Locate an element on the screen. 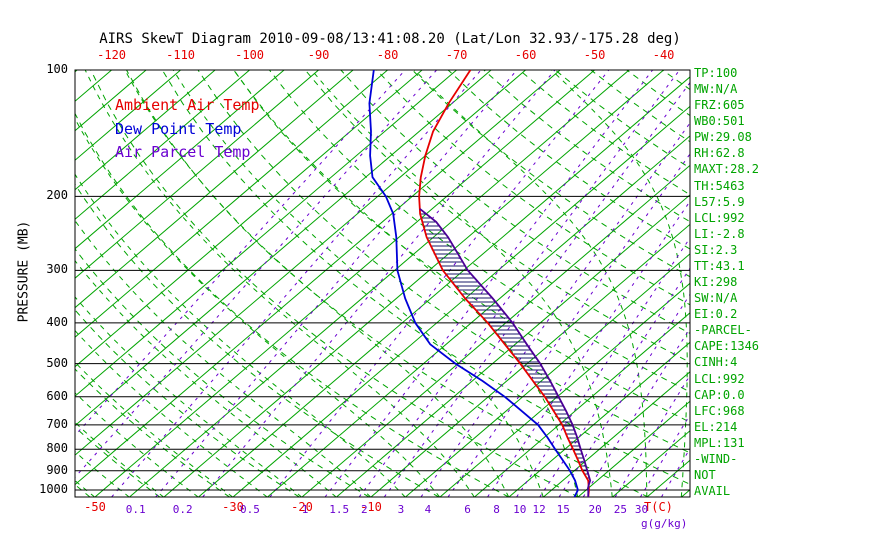 This screenshot has height=560, width=870. mixing-ratio-tick-label: 0.1 is located at coordinates (135, 509).